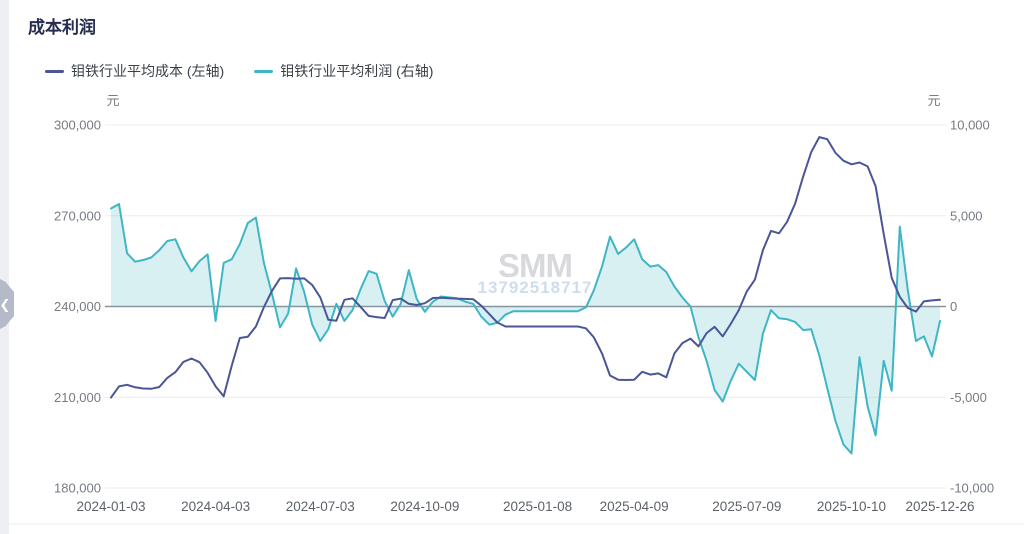  What do you see at coordinates (970, 125) in the screenshot?
I see `right-axis-tick: 10,000` at bounding box center [970, 125].